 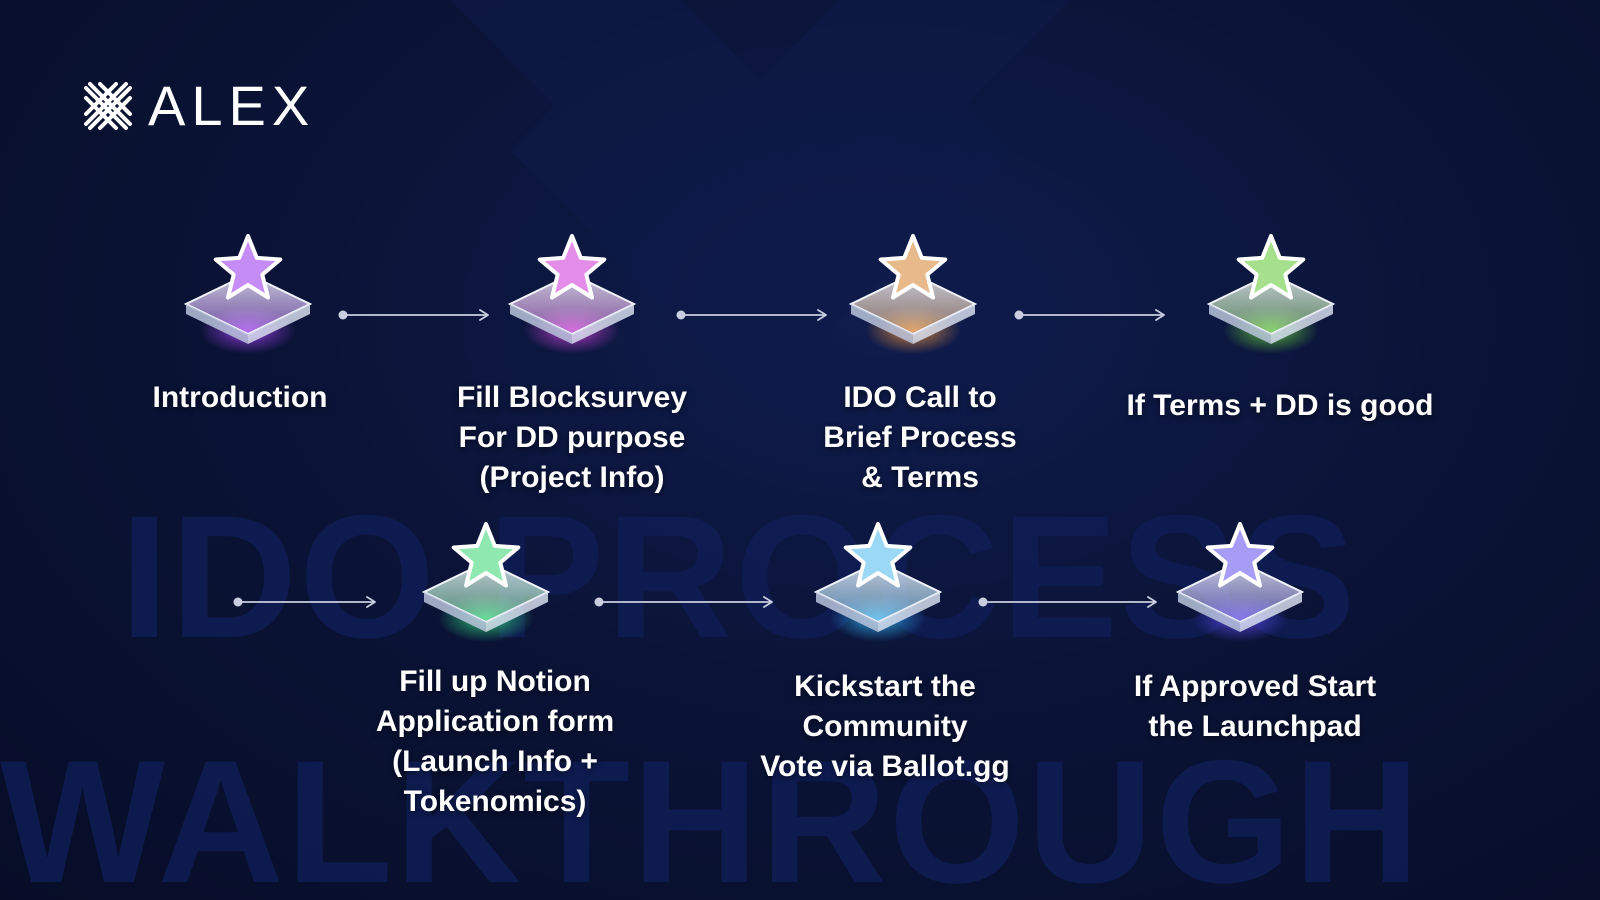 What do you see at coordinates (572, 294) in the screenshot?
I see `step-2-star-tile-icon` at bounding box center [572, 294].